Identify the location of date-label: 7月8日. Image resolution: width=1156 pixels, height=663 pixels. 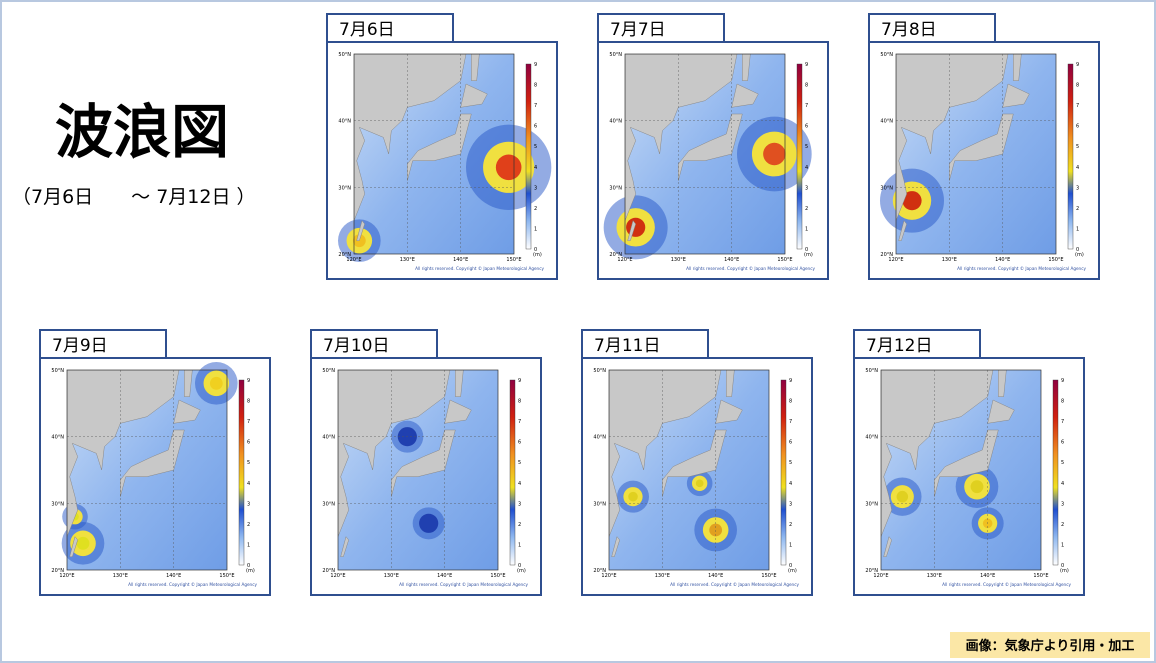
(909, 30).